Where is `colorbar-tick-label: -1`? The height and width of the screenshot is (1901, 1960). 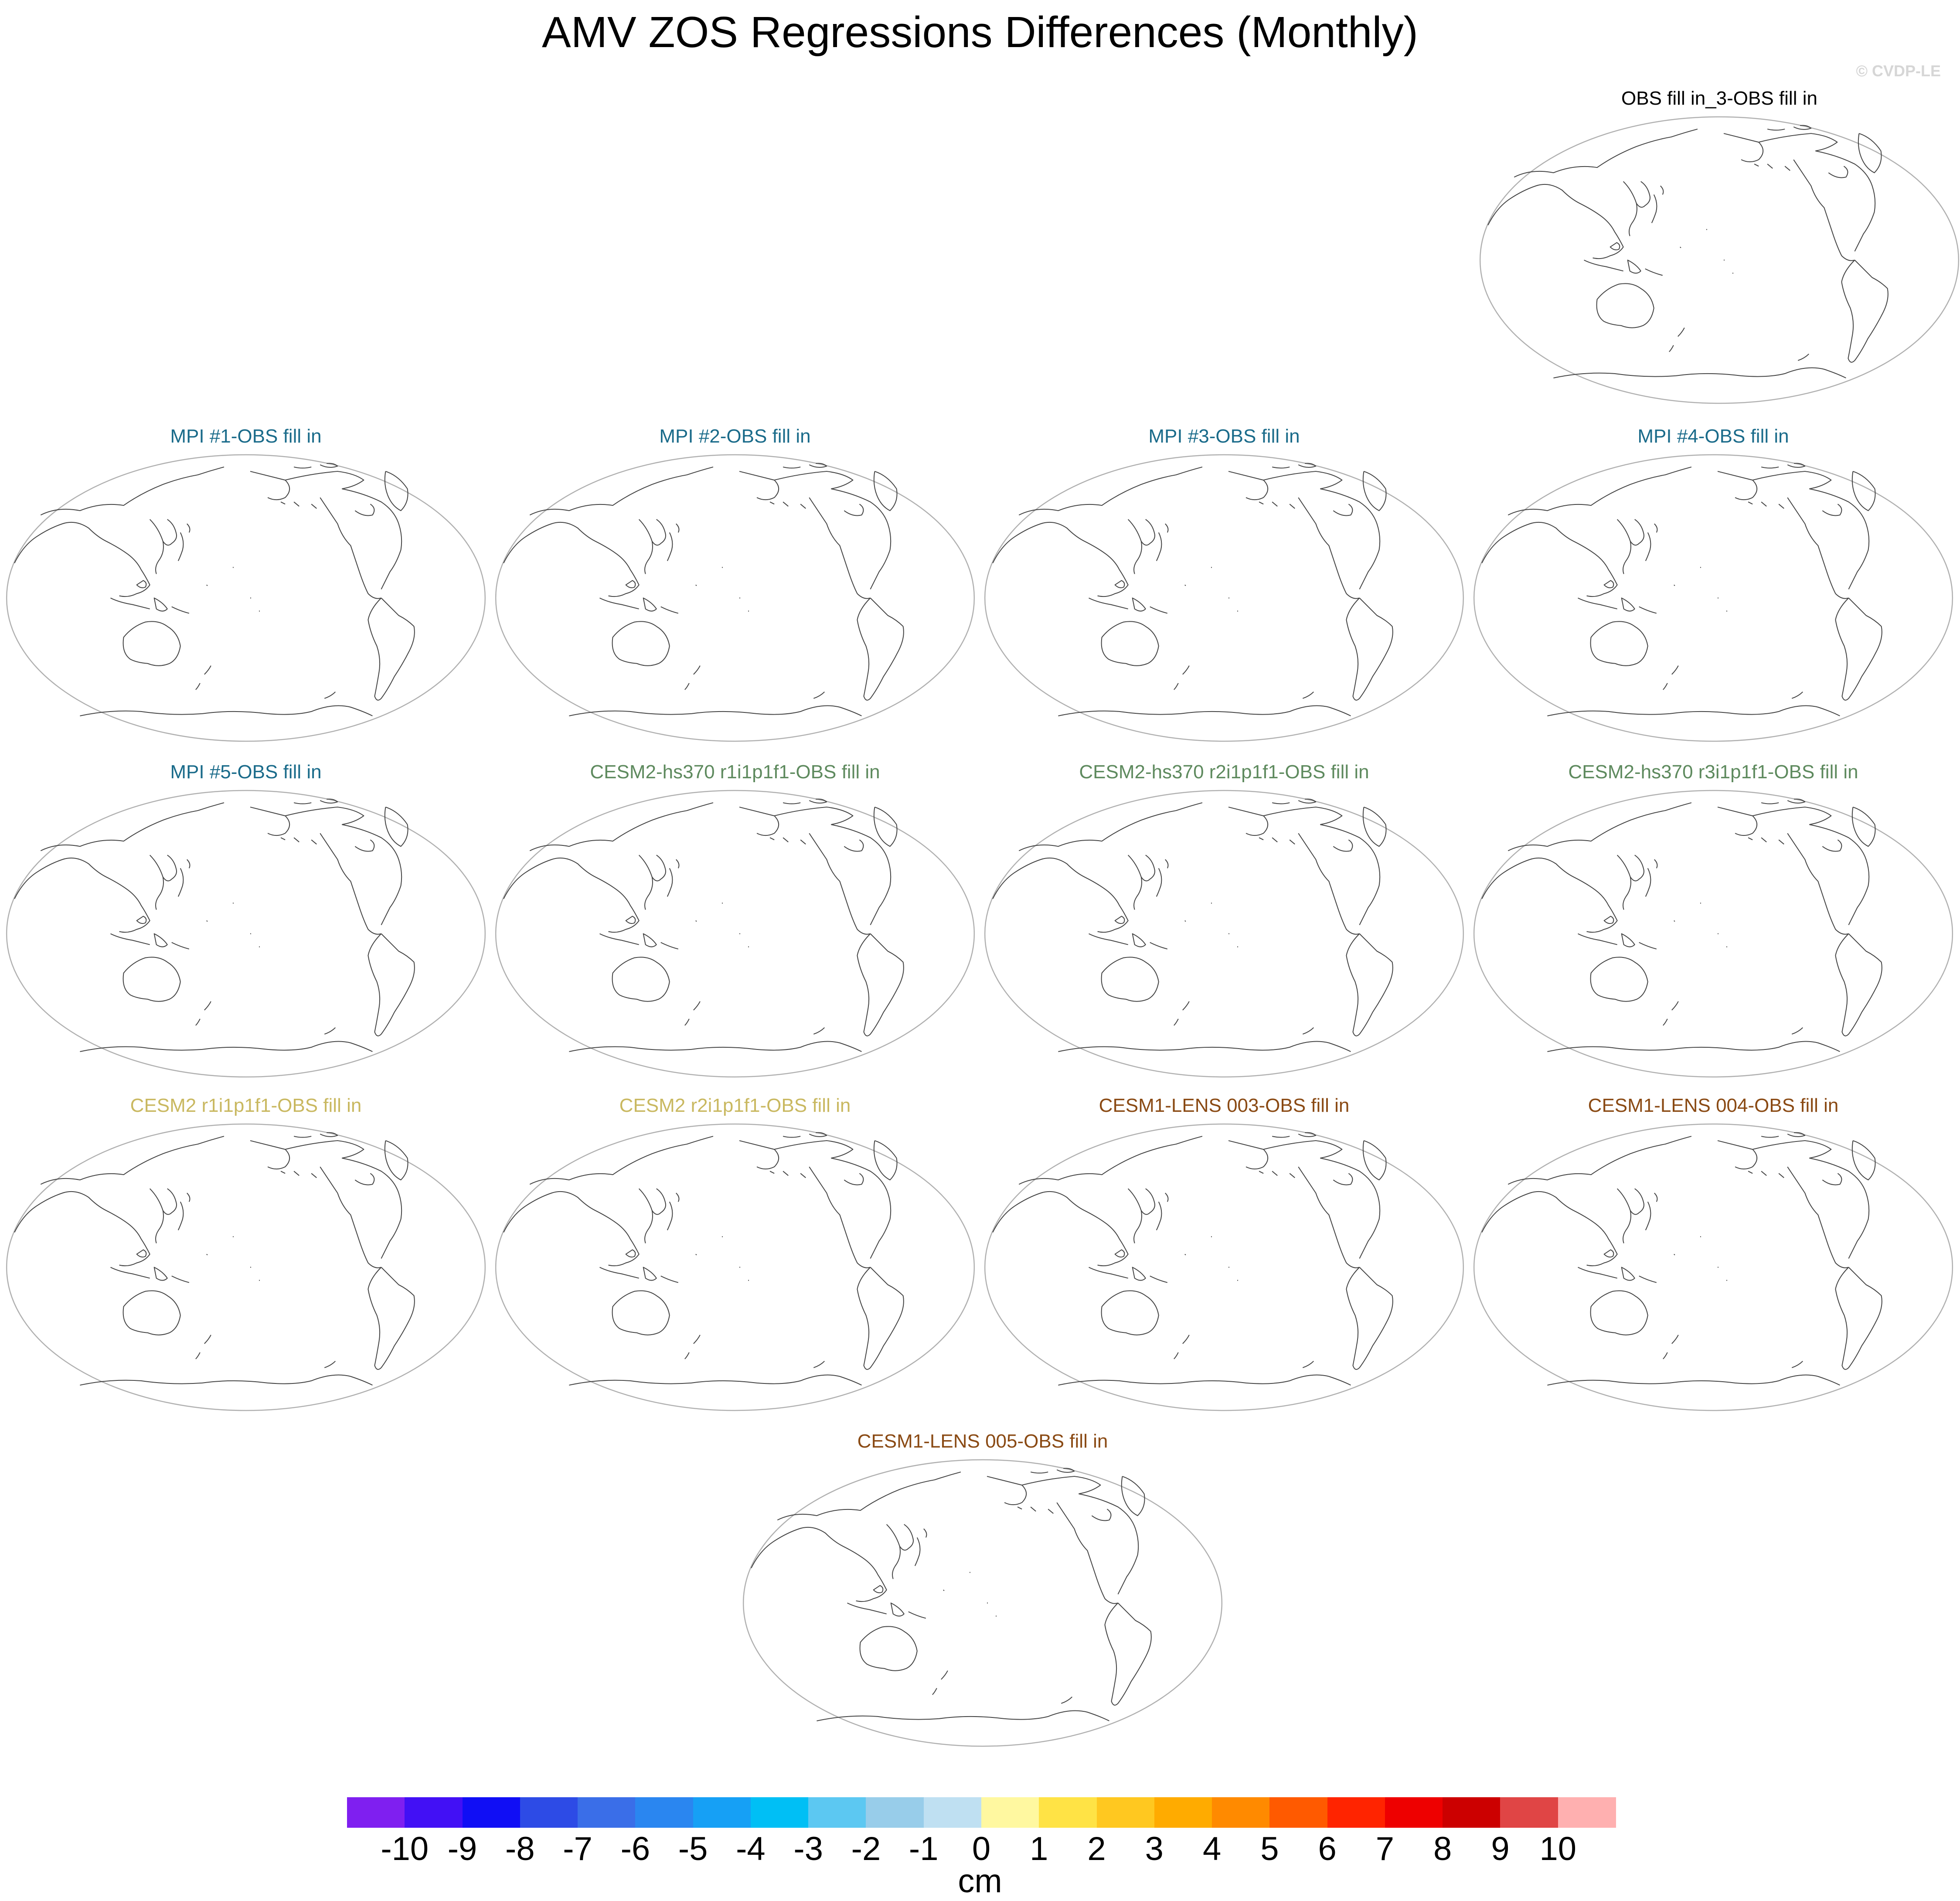 colorbar-tick-label: -1 is located at coordinates (924, 1848).